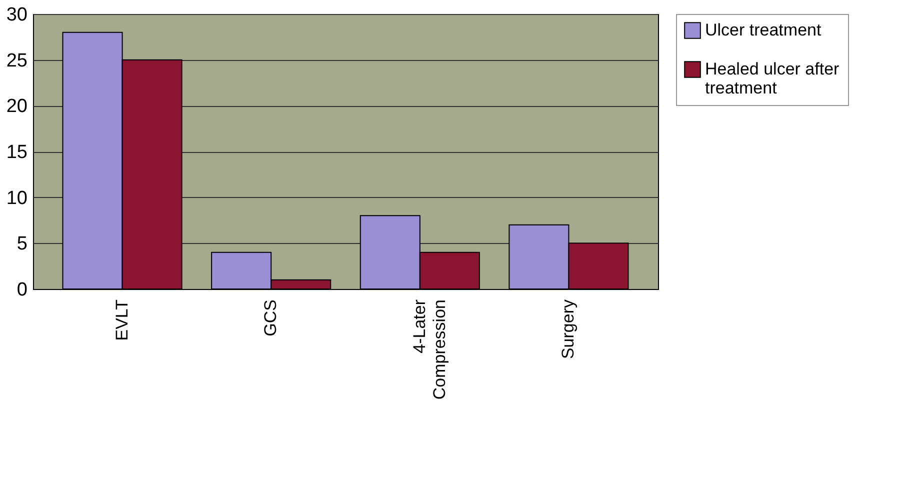  What do you see at coordinates (429, 349) in the screenshot?
I see `x-tick-label: 4-Later Compression` at bounding box center [429, 349].